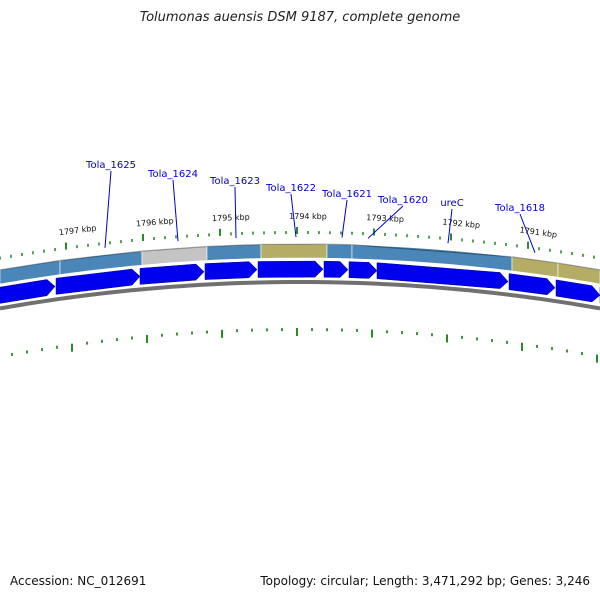 This screenshot has width=600, height=600. I want to click on feature-track, so click(300, 264).